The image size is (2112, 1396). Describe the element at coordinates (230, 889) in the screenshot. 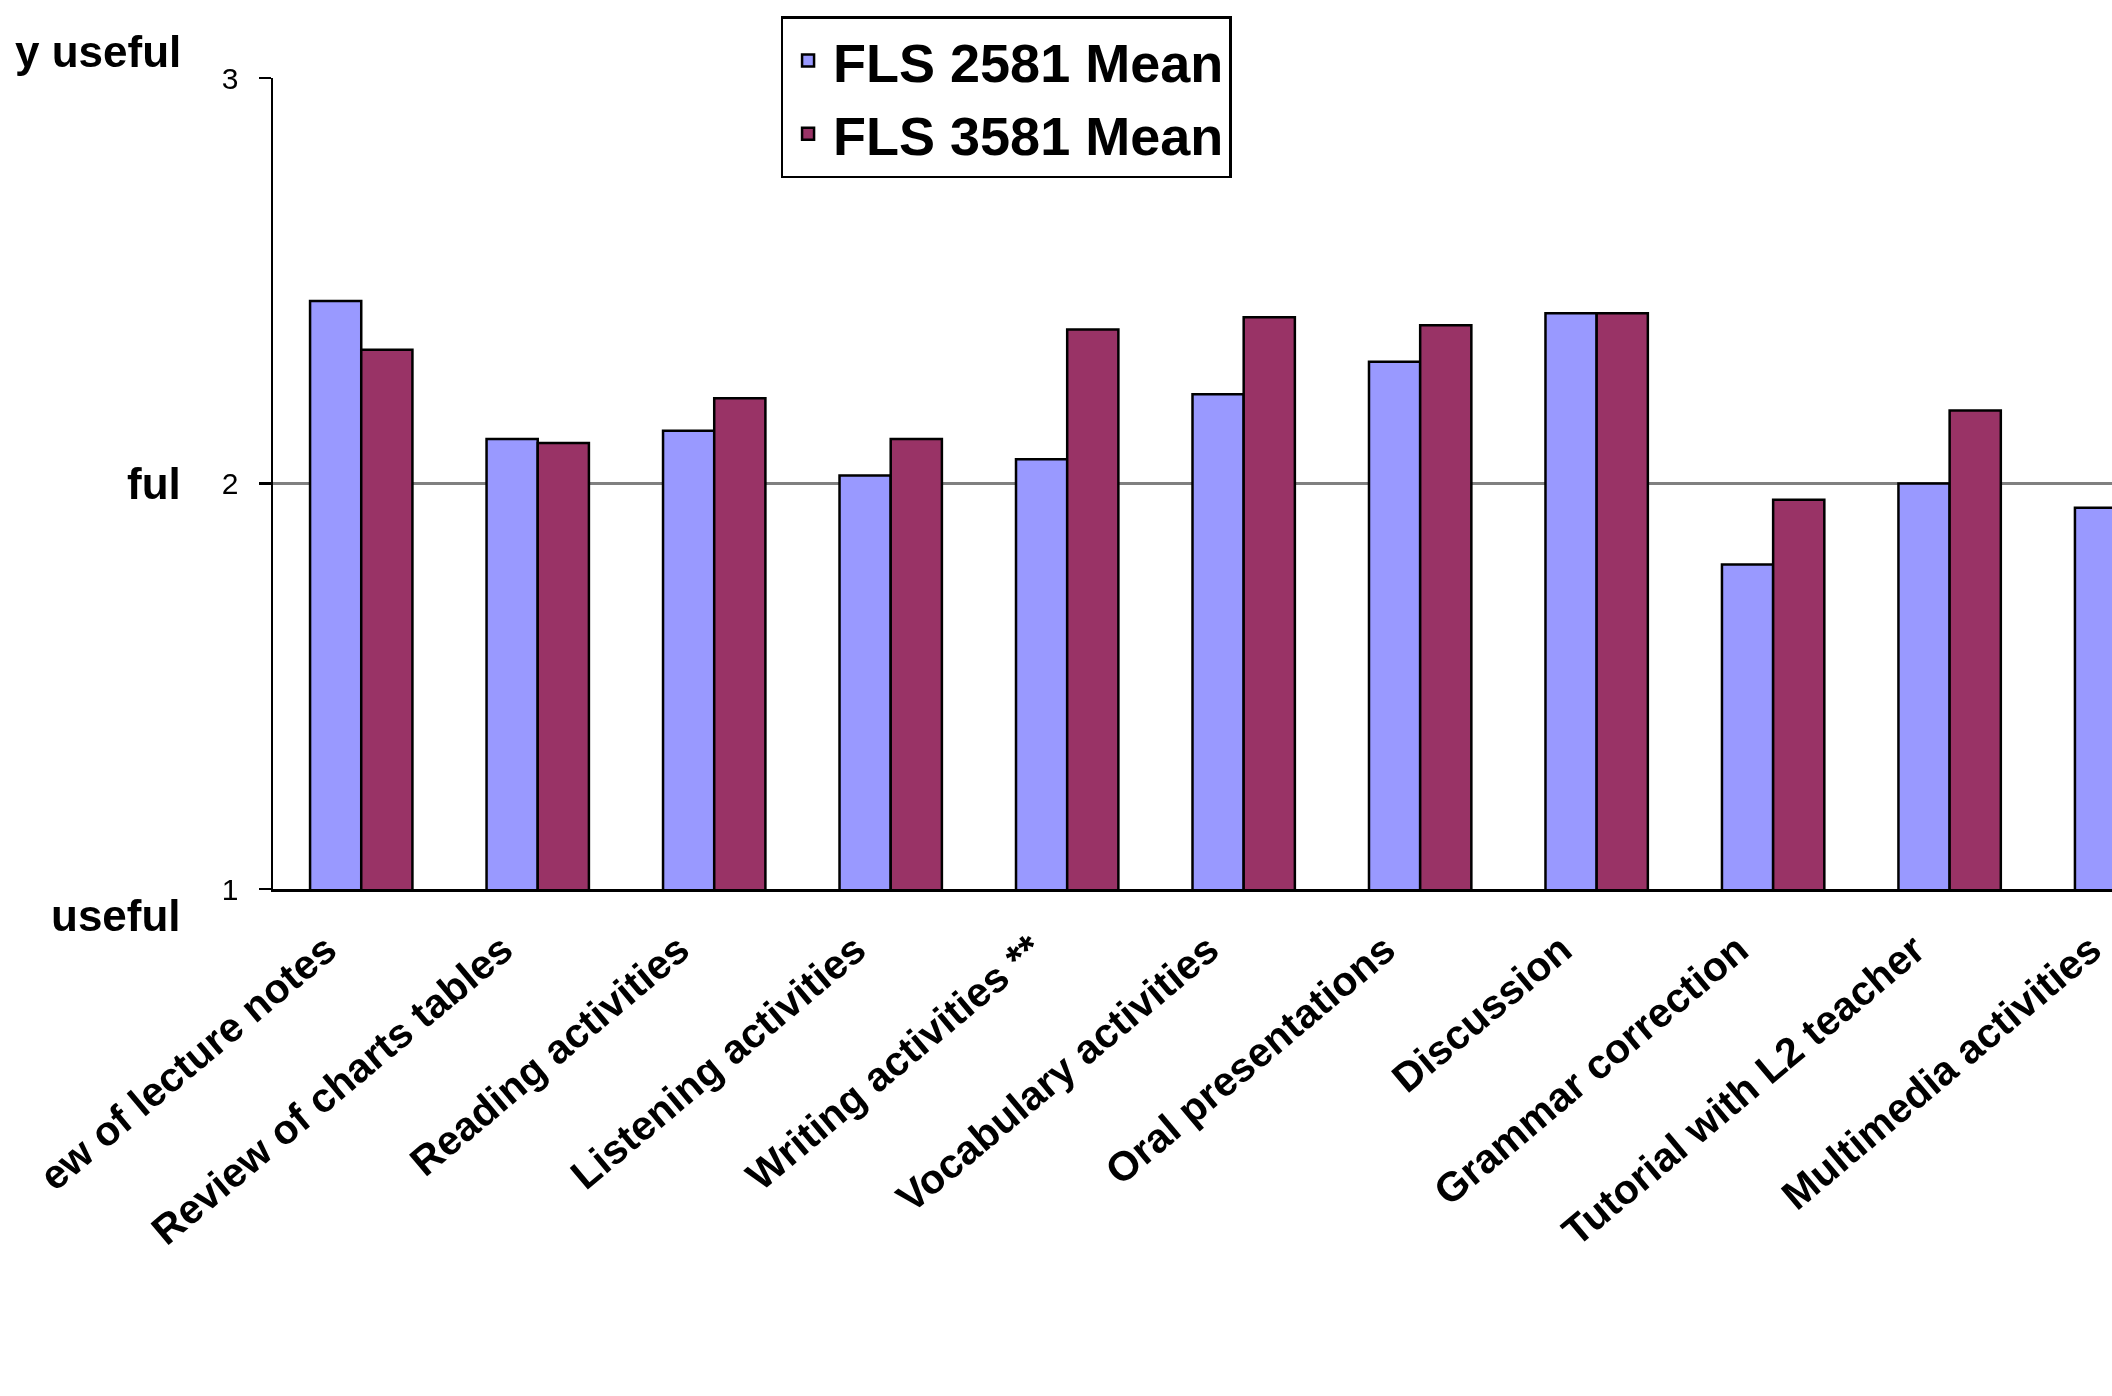

I see `y-tick-label: 1` at that location.